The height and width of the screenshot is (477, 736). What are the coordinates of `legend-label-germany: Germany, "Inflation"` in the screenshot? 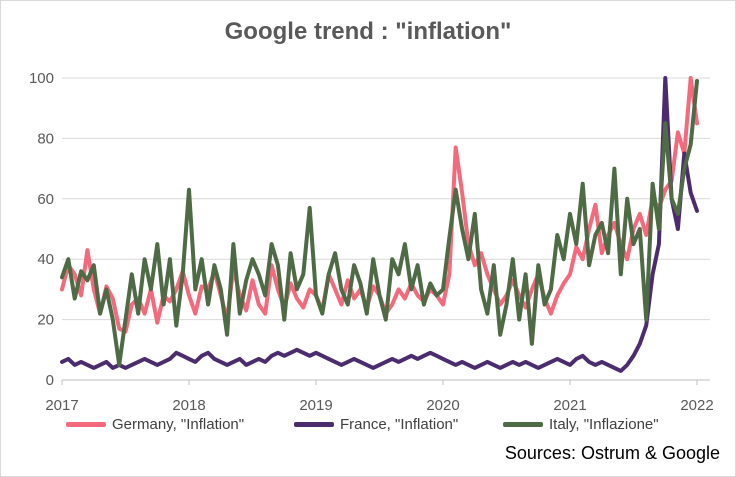 It's located at (178, 424).